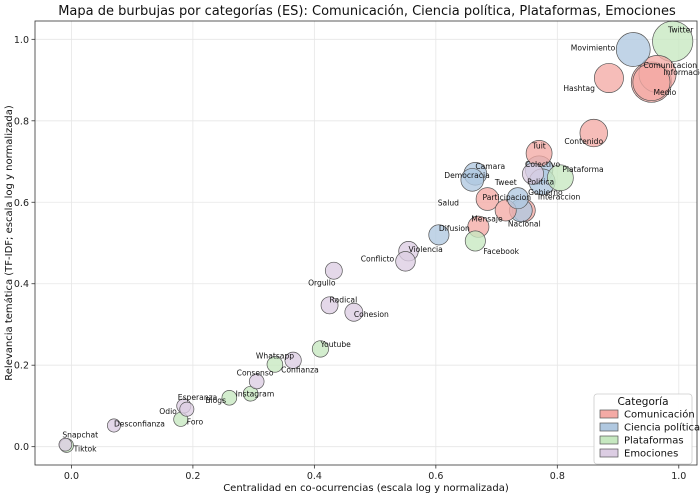  Describe the element at coordinates (333, 270) in the screenshot. I see `bubble-orgullo` at that location.